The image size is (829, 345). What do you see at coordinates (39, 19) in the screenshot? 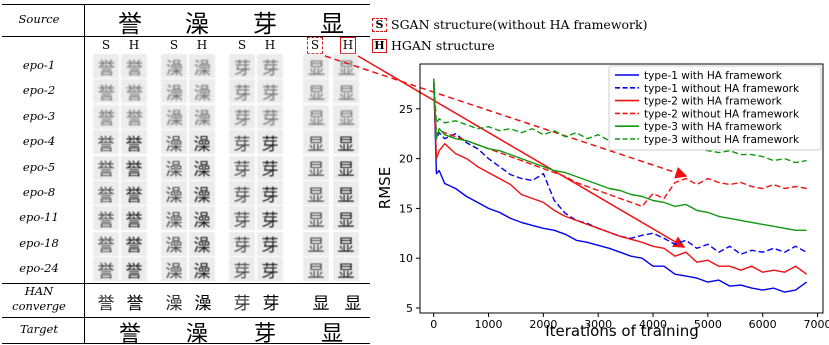
I see `source-label: Source` at bounding box center [39, 19].